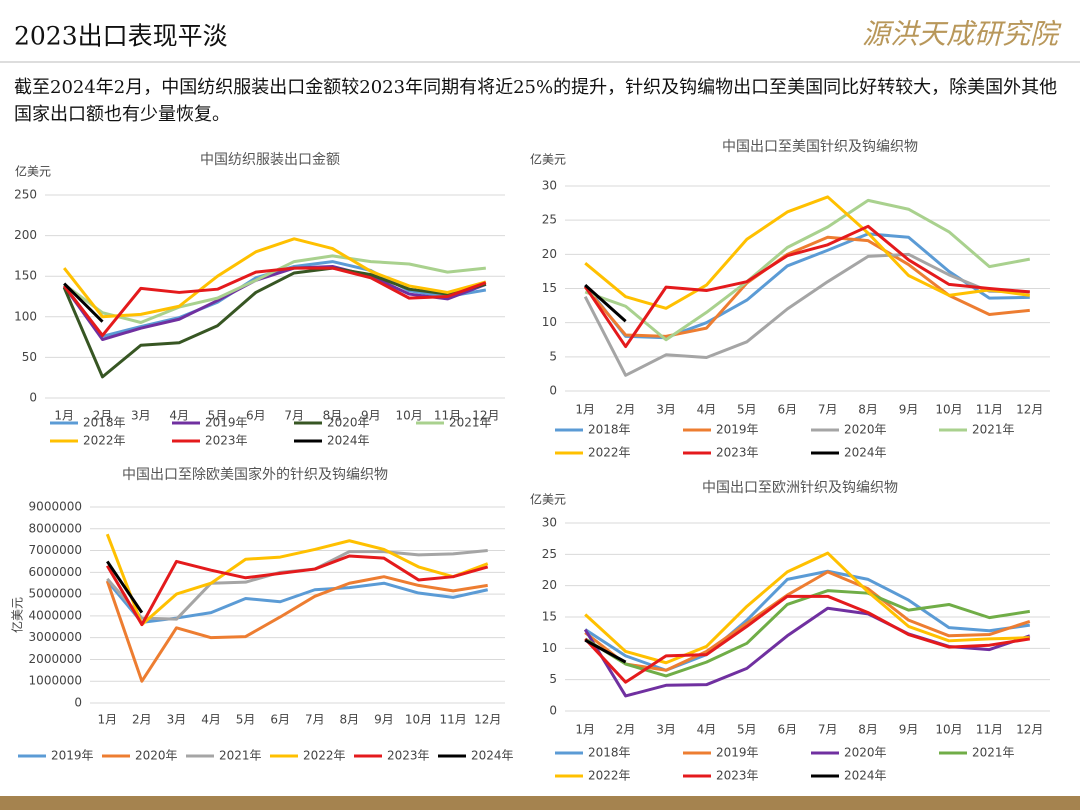  Describe the element at coordinates (55, 615) in the screenshot. I see `y-tick-label: 4000000` at that location.